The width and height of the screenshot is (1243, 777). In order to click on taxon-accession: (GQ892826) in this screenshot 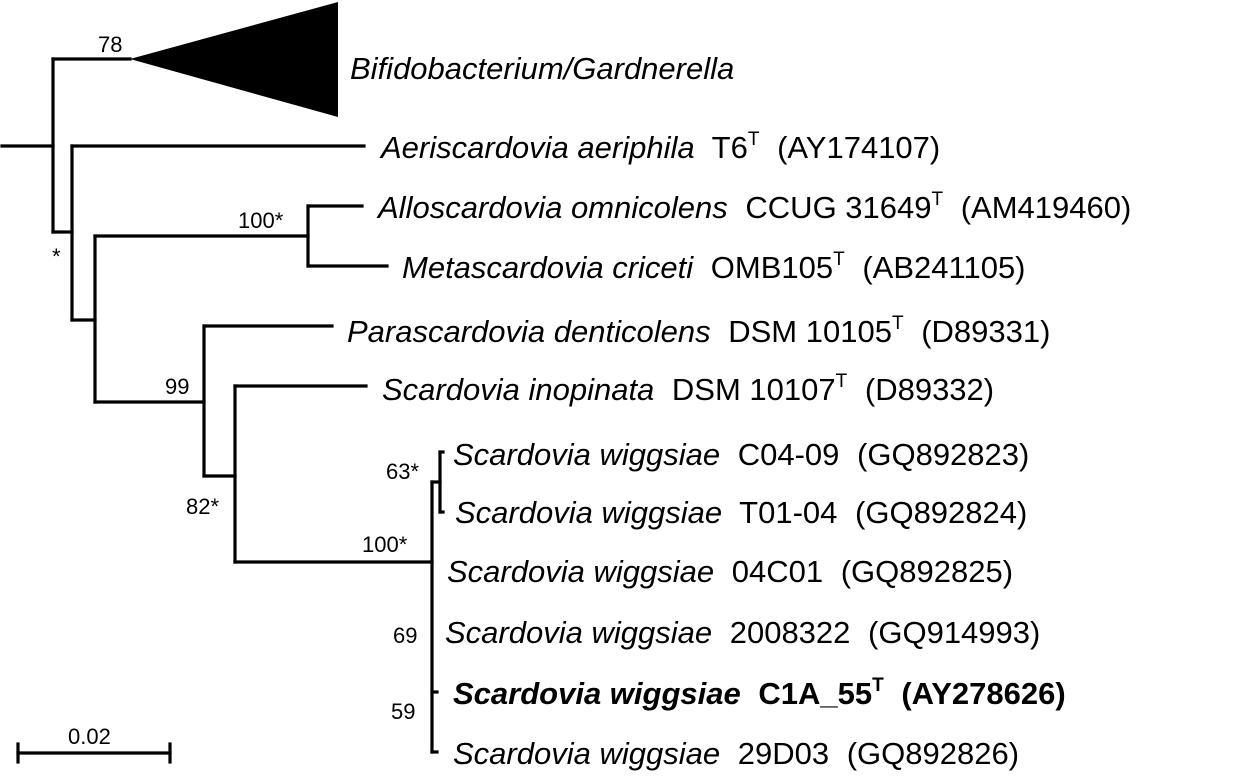, I will do `click(933, 753)`.